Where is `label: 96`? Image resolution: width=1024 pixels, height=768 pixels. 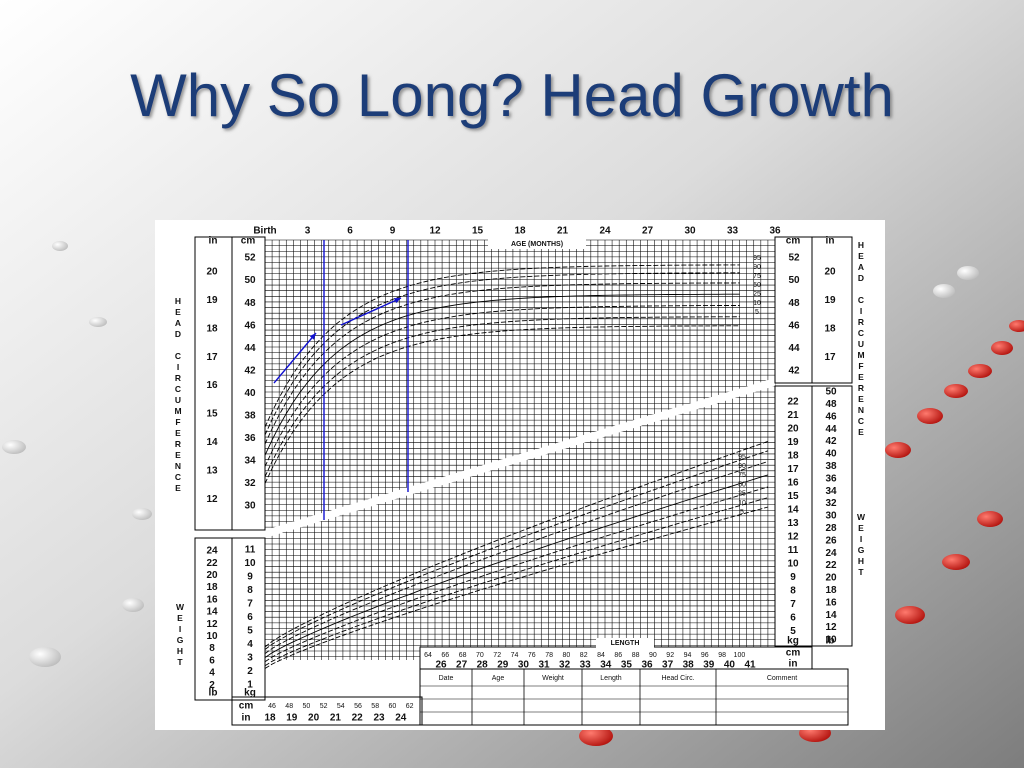
label: 96 is located at coordinates (705, 655).